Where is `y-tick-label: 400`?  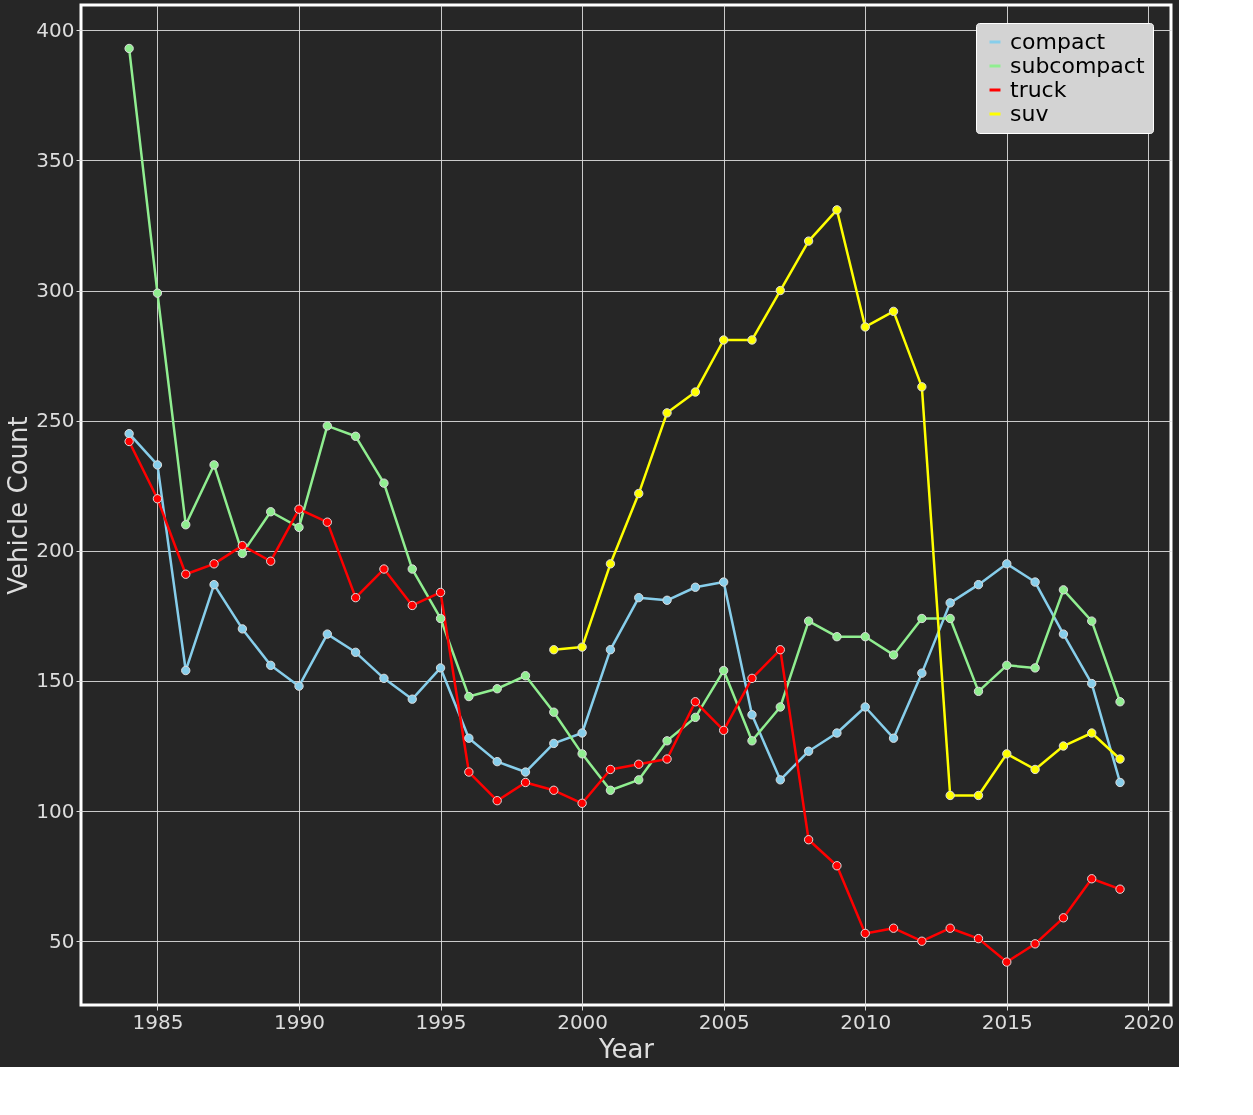
y-tick-label: 400 is located at coordinates (55, 29).